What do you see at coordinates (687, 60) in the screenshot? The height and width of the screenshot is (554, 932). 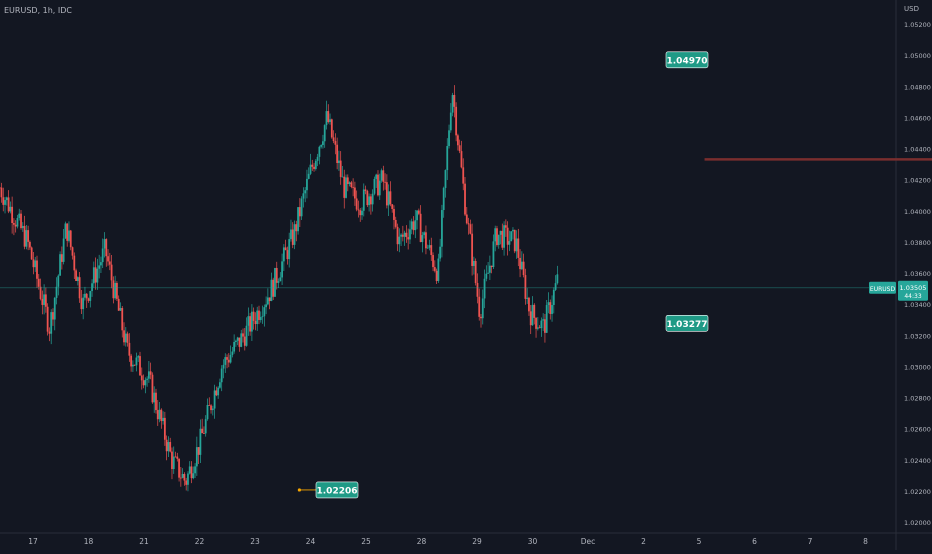 I see `level-badge` at bounding box center [687, 60].